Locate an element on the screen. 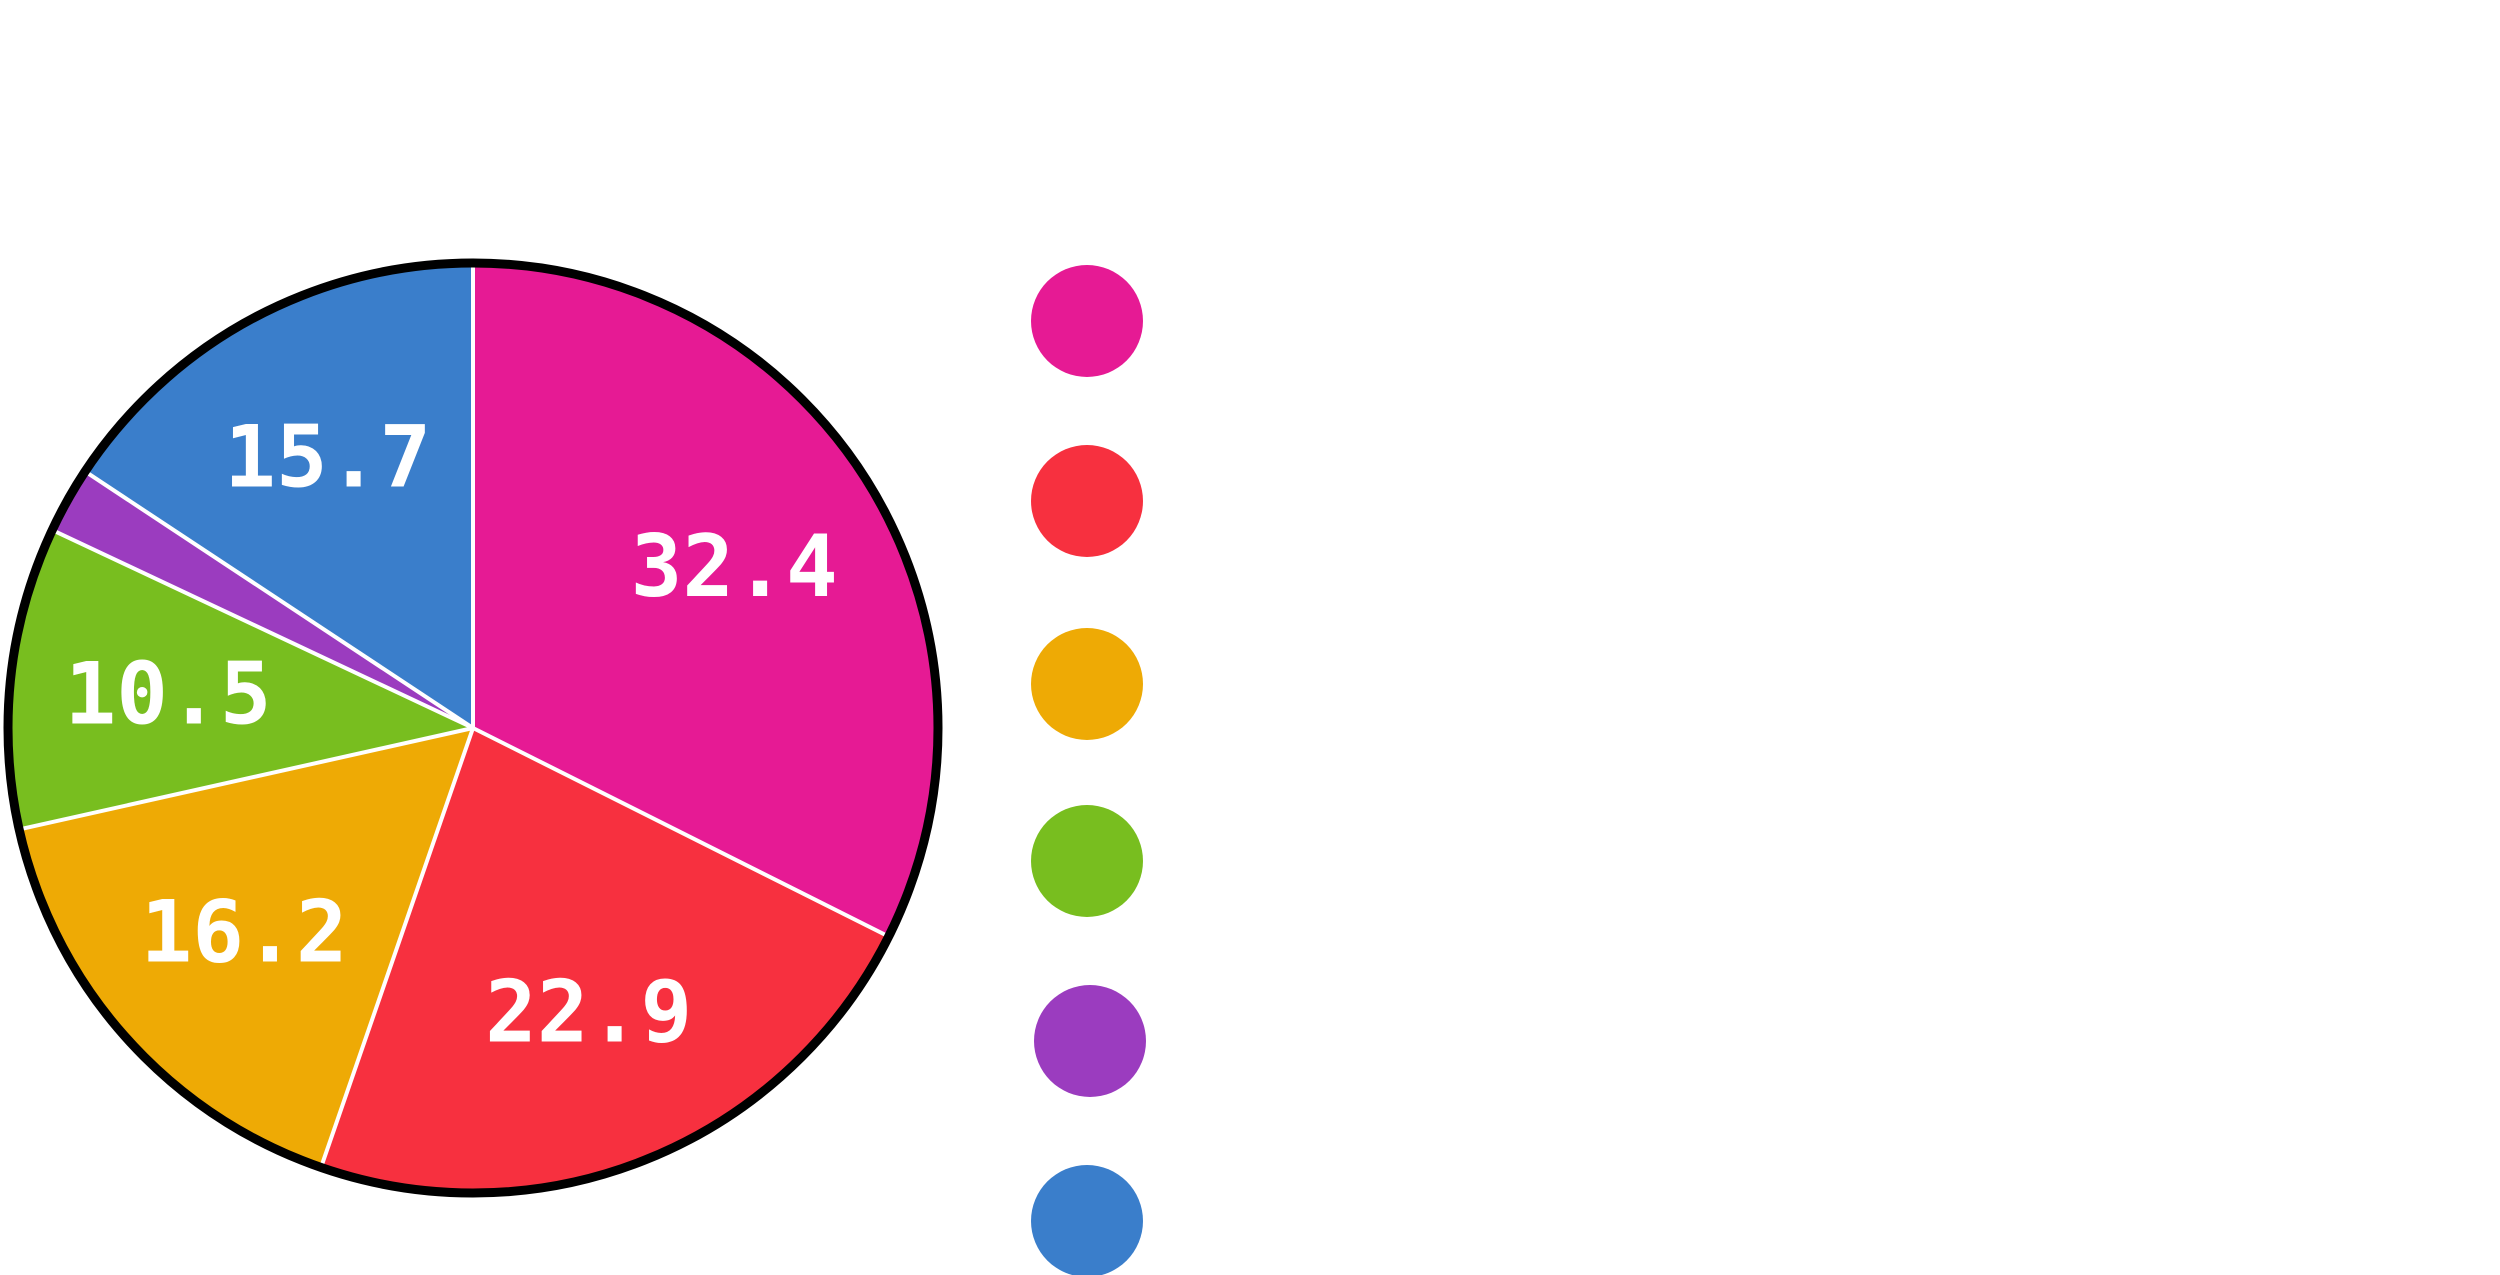 The width and height of the screenshot is (2500, 1275). slice-label-4: 10.5 is located at coordinates (167, 694).